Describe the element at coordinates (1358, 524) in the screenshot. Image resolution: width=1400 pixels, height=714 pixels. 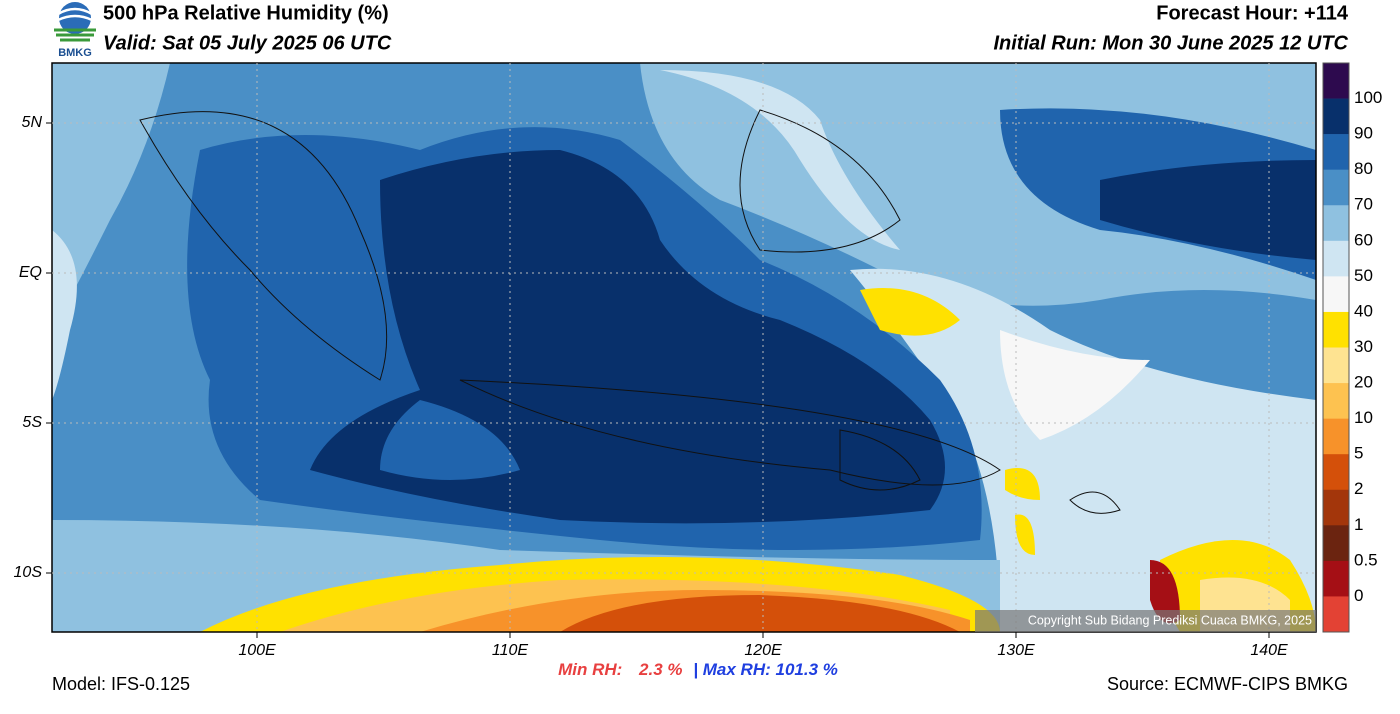
I see `colorbar-label: 1` at that location.